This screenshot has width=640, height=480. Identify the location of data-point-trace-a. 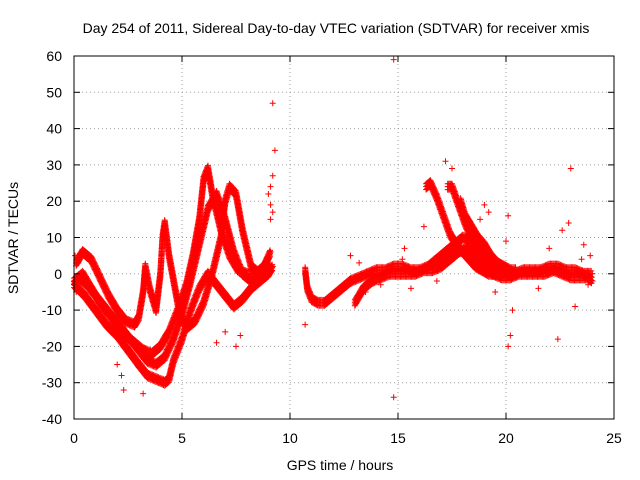
(270, 252).